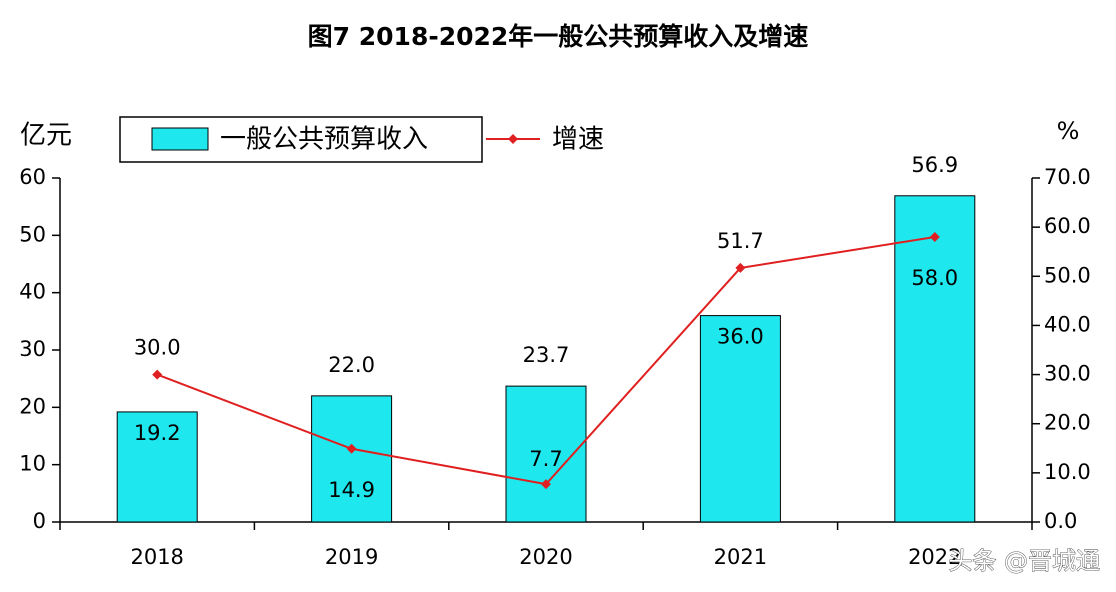  I want to click on line-value-label: 51.7, so click(740, 241).